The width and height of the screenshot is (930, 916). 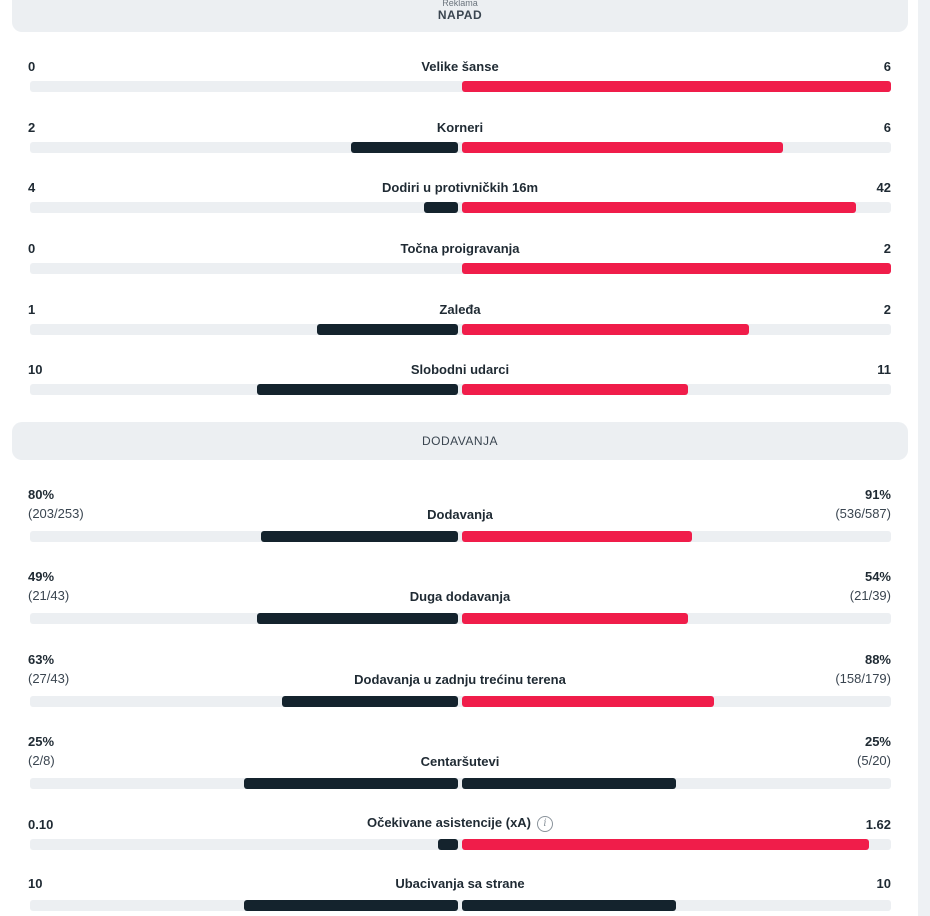 I want to click on away-detail: (536/587), so click(x=863, y=513).